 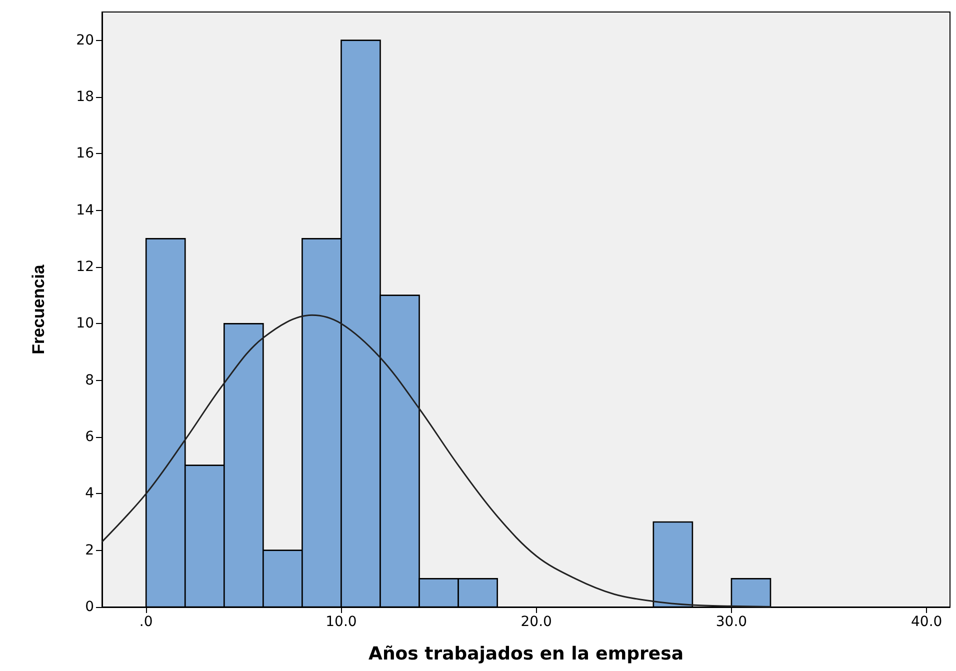 I want to click on y-tick-label: 6, so click(x=89, y=437).